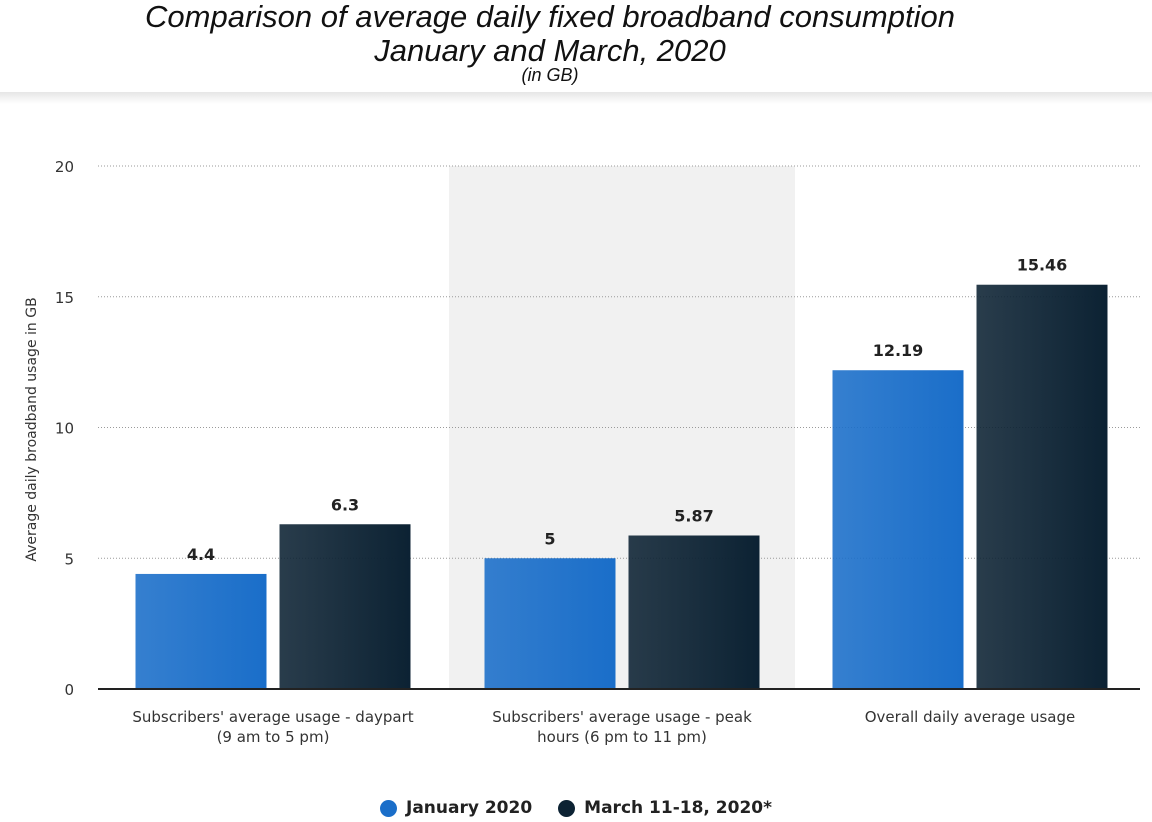 Image resolution: width=1152 pixels, height=822 pixels. Describe the element at coordinates (550, 75) in the screenshot. I see `chart-subtitle: (in GB)` at that location.